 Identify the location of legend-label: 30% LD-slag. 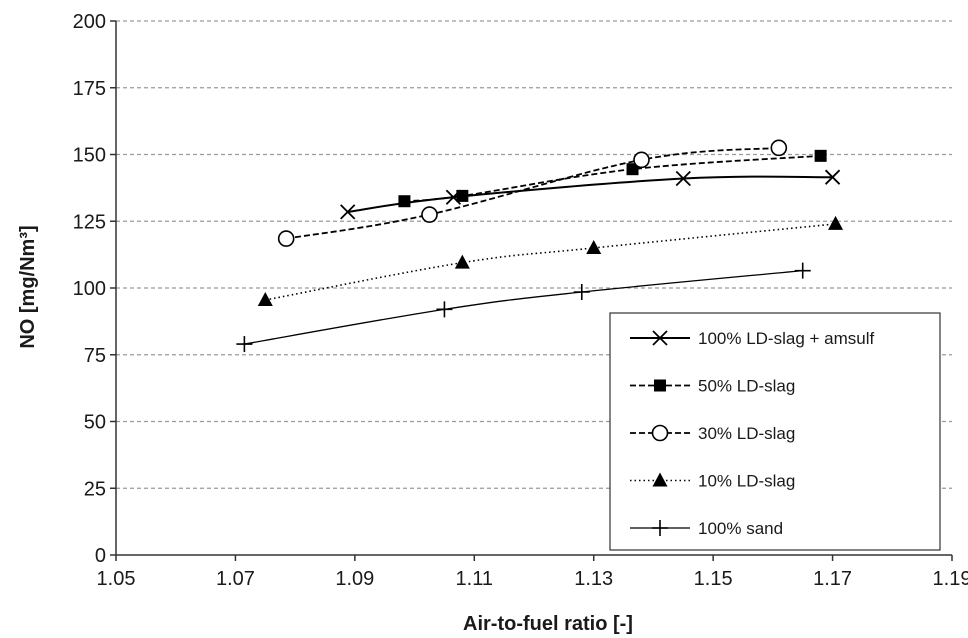
(746, 433).